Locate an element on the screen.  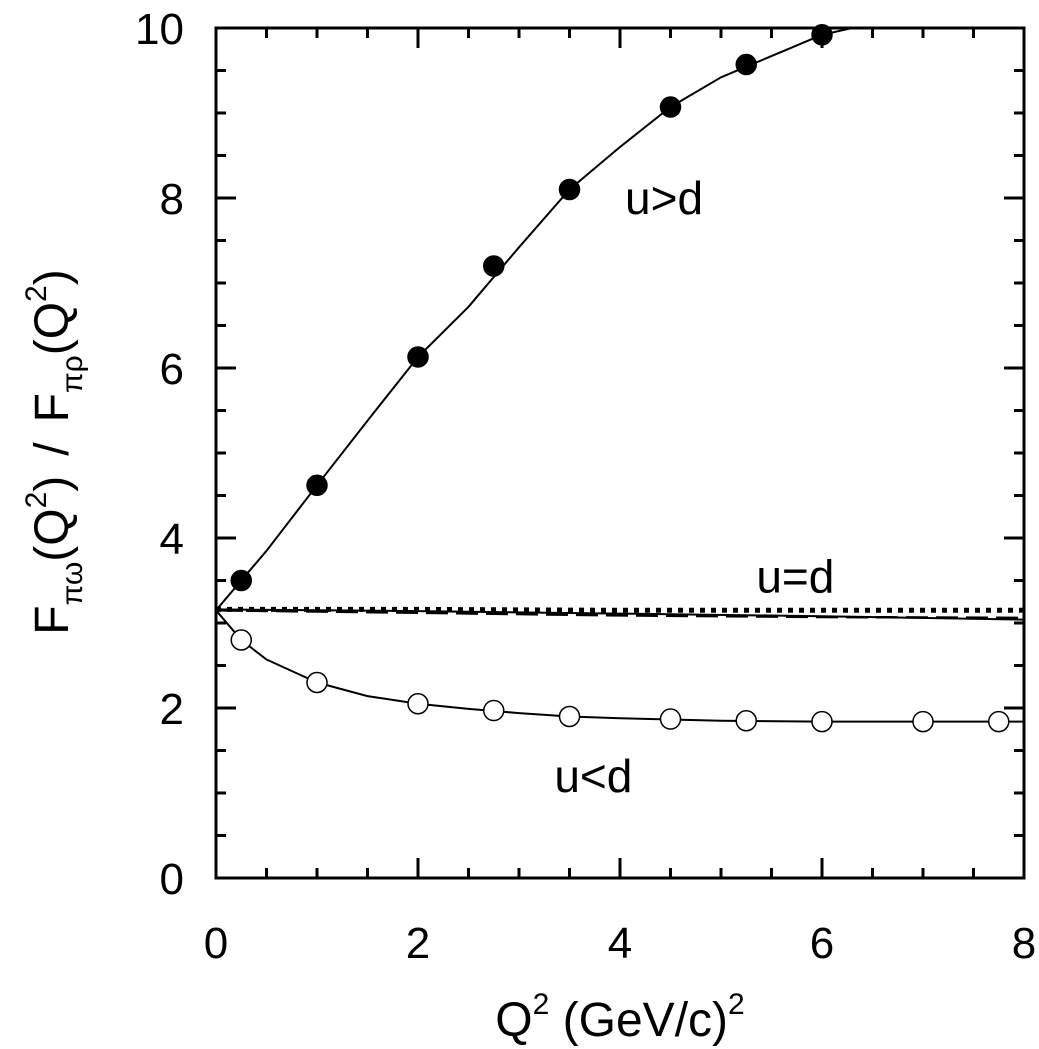
series-line-dashed is located at coordinates (620, 614).